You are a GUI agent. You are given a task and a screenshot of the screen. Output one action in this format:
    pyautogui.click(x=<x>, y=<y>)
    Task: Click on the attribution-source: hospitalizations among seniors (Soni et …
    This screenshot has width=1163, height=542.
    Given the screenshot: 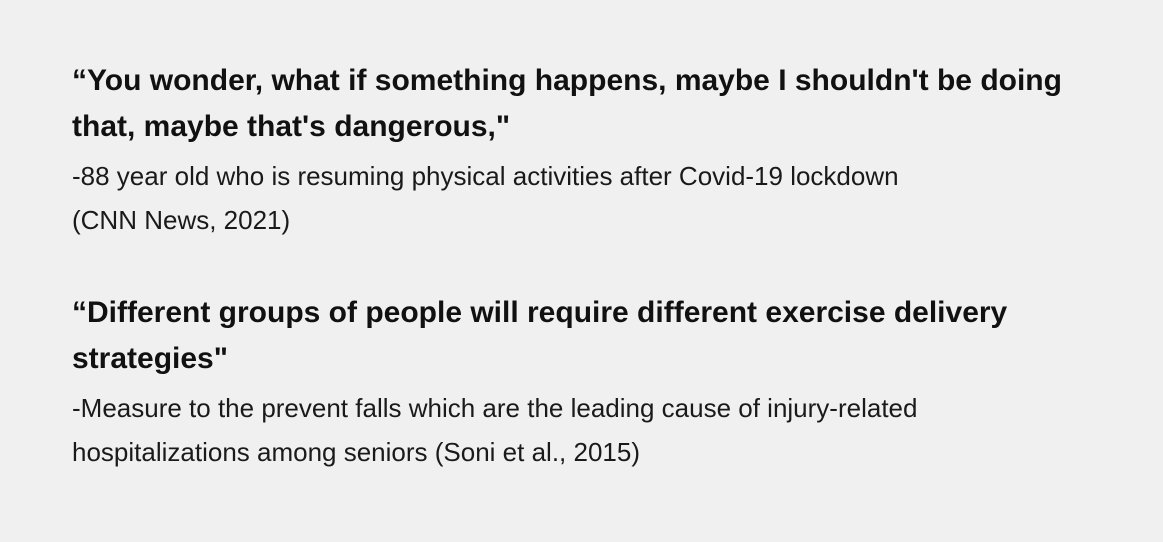 What is the action you would take?
    pyautogui.click(x=356, y=452)
    